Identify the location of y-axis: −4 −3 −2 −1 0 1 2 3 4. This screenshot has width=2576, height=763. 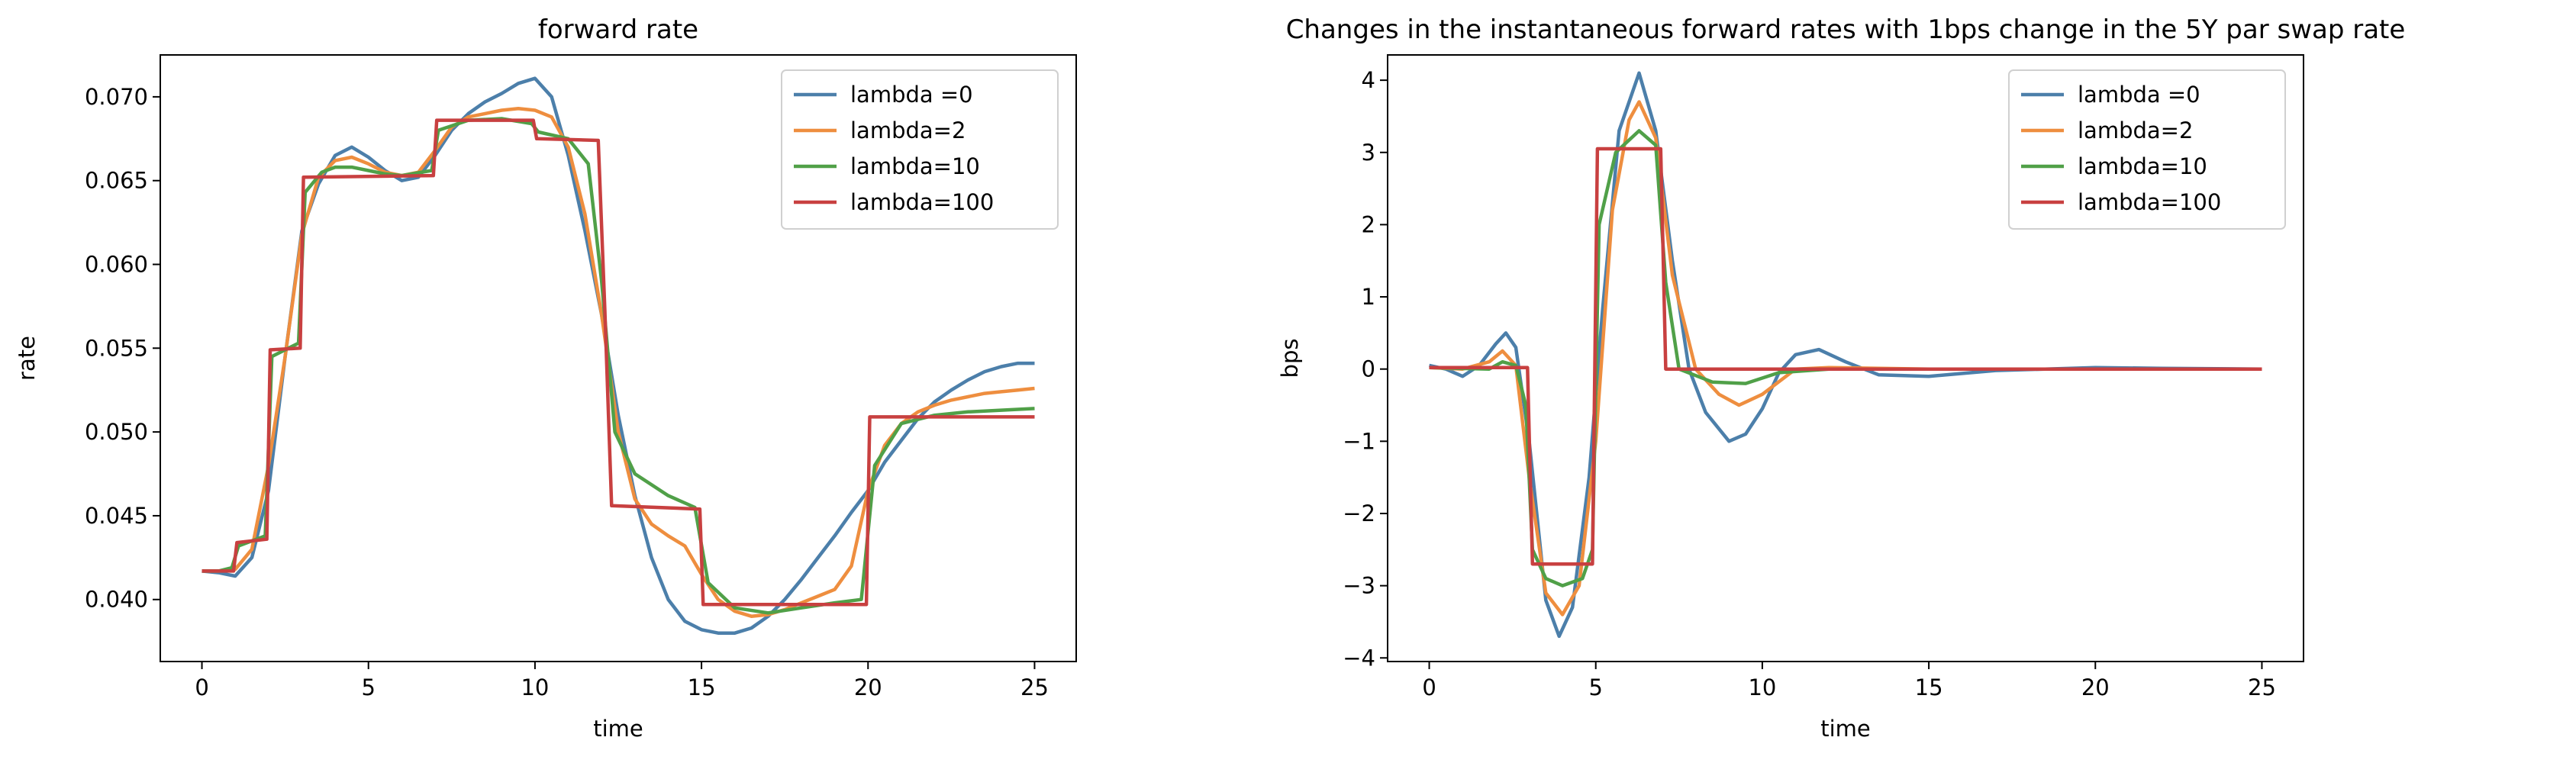
(1366, 369).